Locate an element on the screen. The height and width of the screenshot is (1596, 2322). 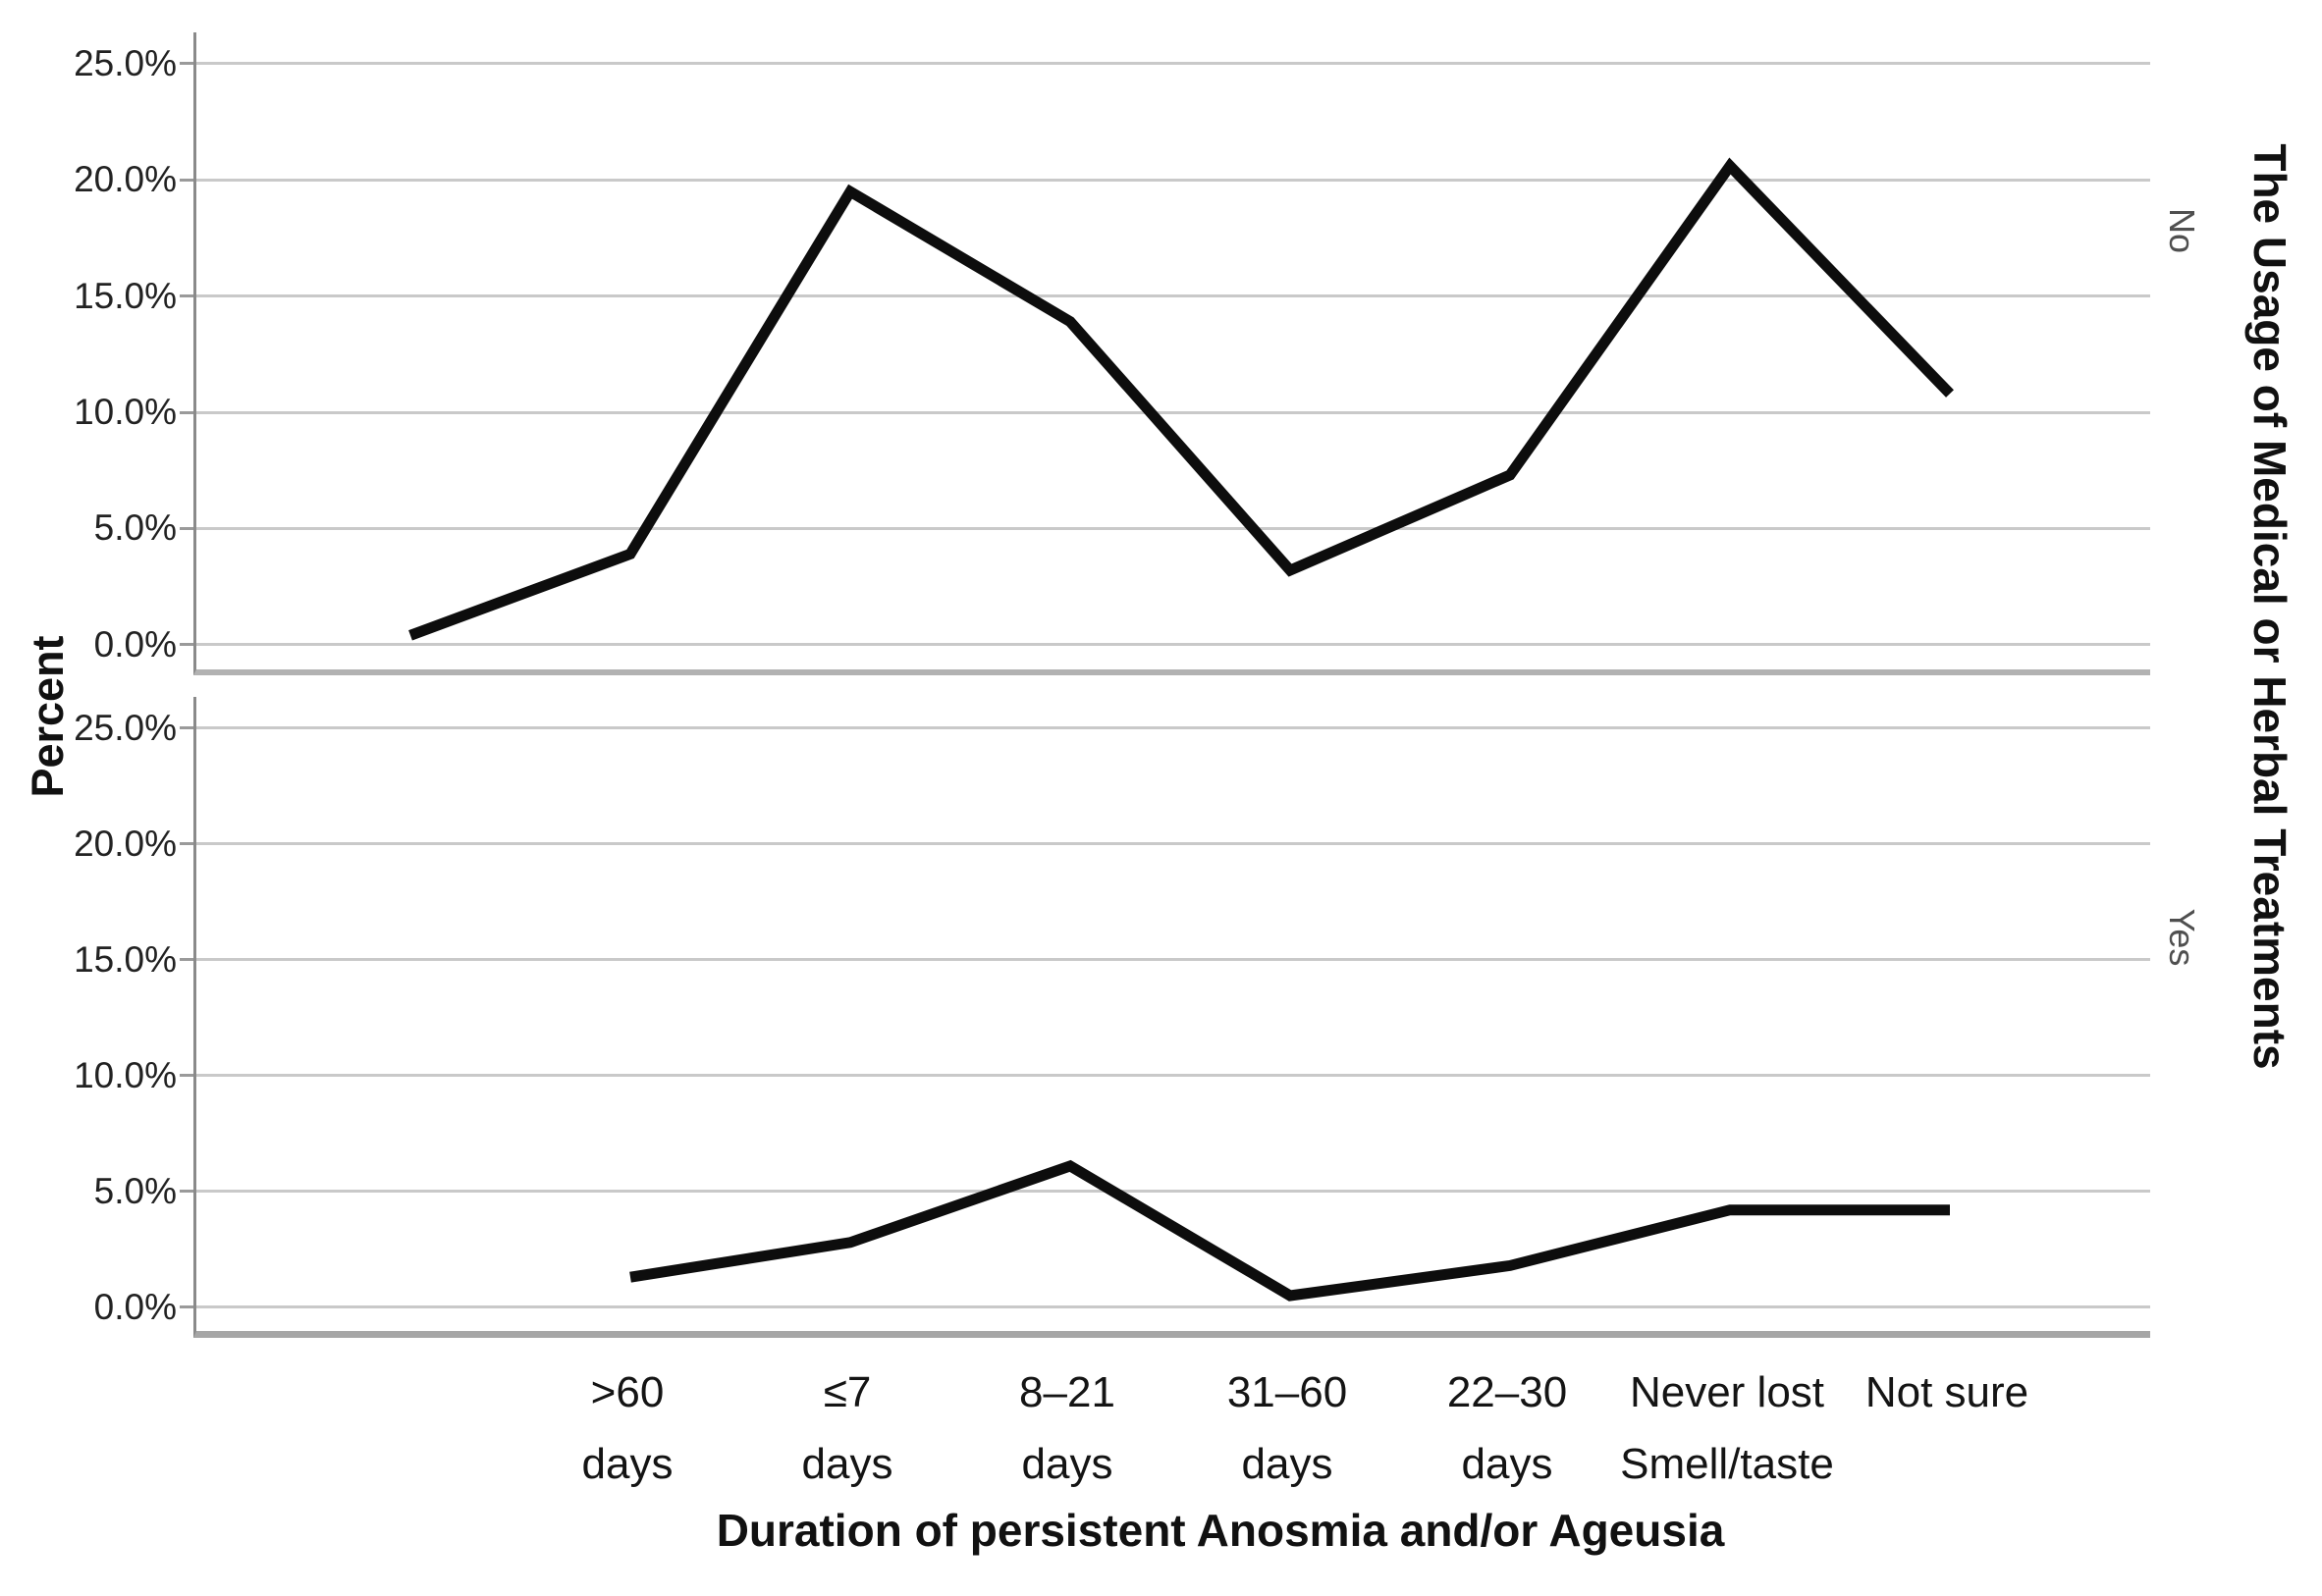
x-category-label: ≤7 days is located at coordinates (847, 1429).